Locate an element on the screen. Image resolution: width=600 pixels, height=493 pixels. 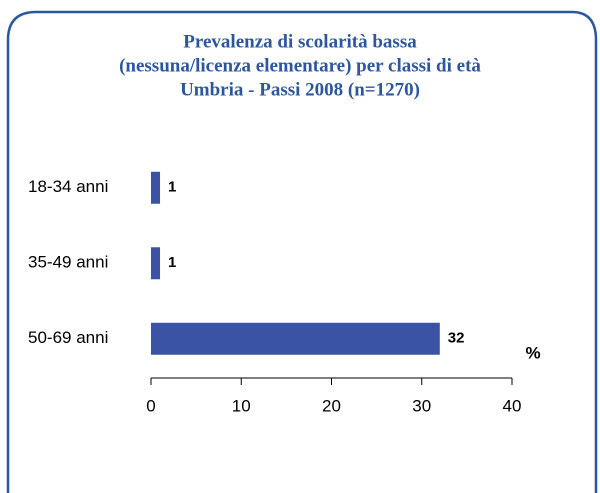
x-axis-label: % is located at coordinates (532, 352).